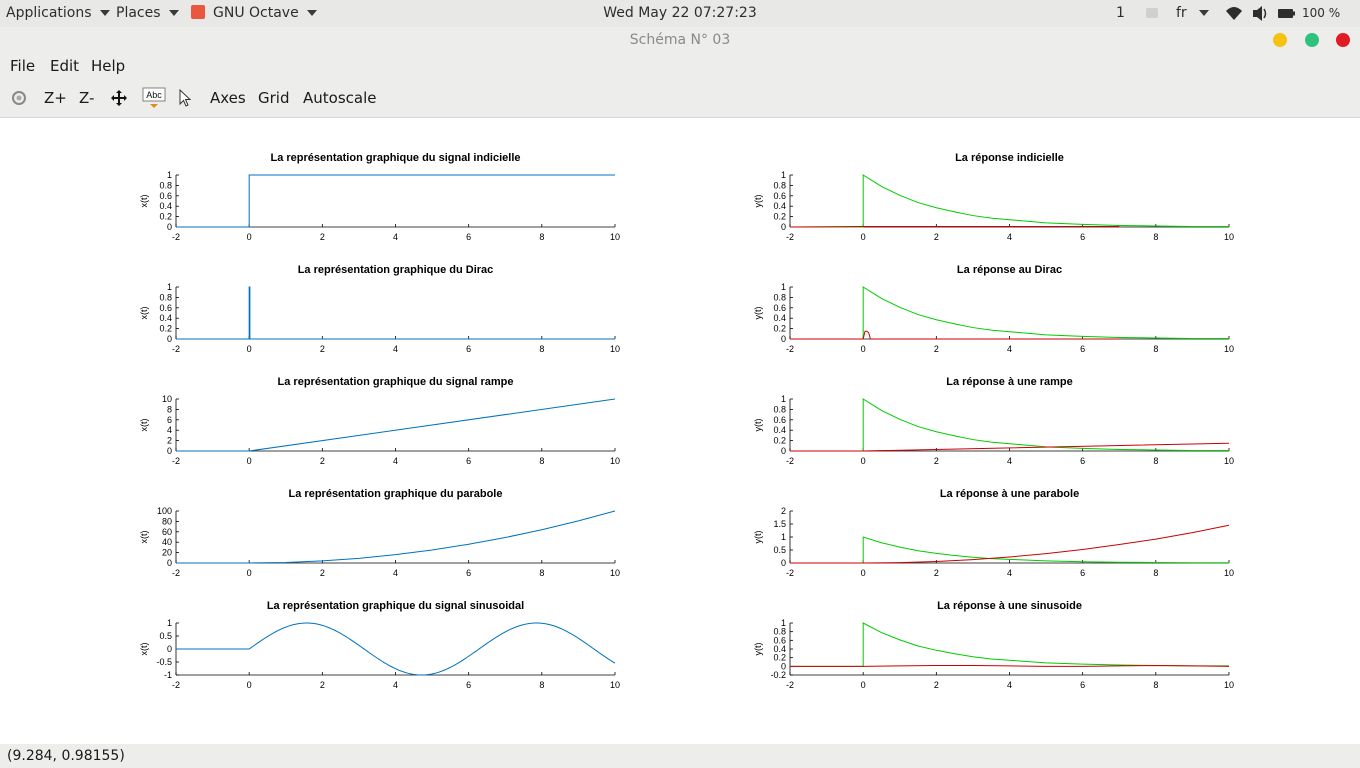  Describe the element at coordinates (1234, 13) in the screenshot. I see `wifi-icon` at that location.